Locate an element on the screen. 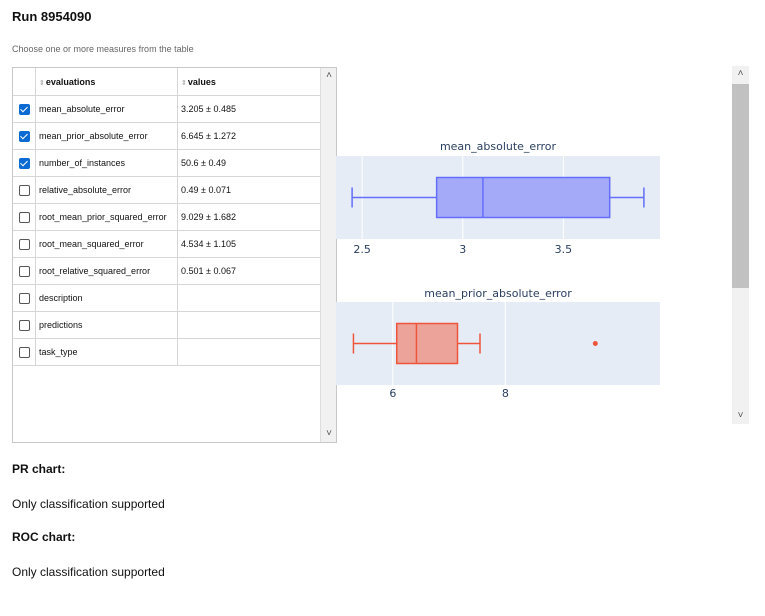 This screenshot has height=616, width=765. tick-label: 3 is located at coordinates (462, 249).